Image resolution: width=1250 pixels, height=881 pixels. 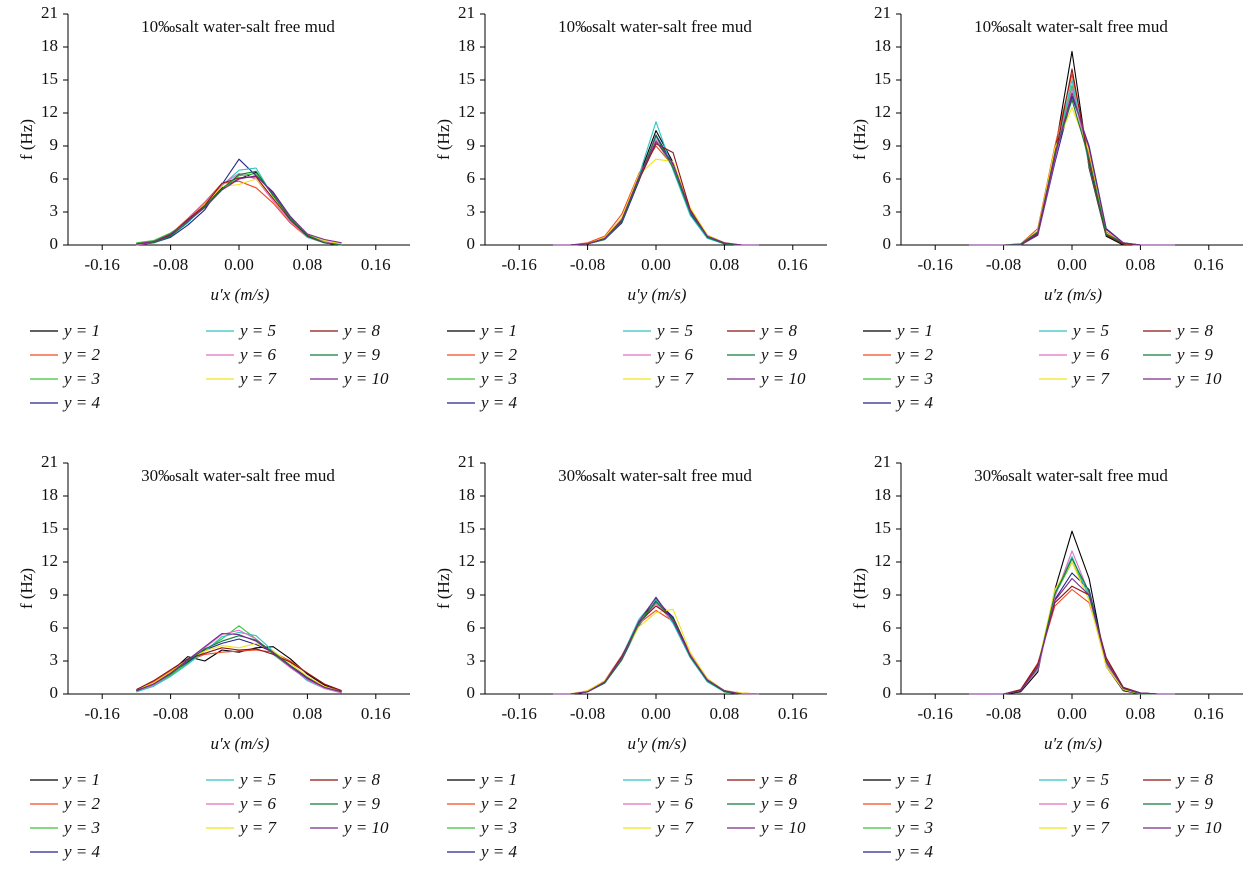 What do you see at coordinates (882, 12) in the screenshot?
I see `y-tick-label: 21` at bounding box center [882, 12].